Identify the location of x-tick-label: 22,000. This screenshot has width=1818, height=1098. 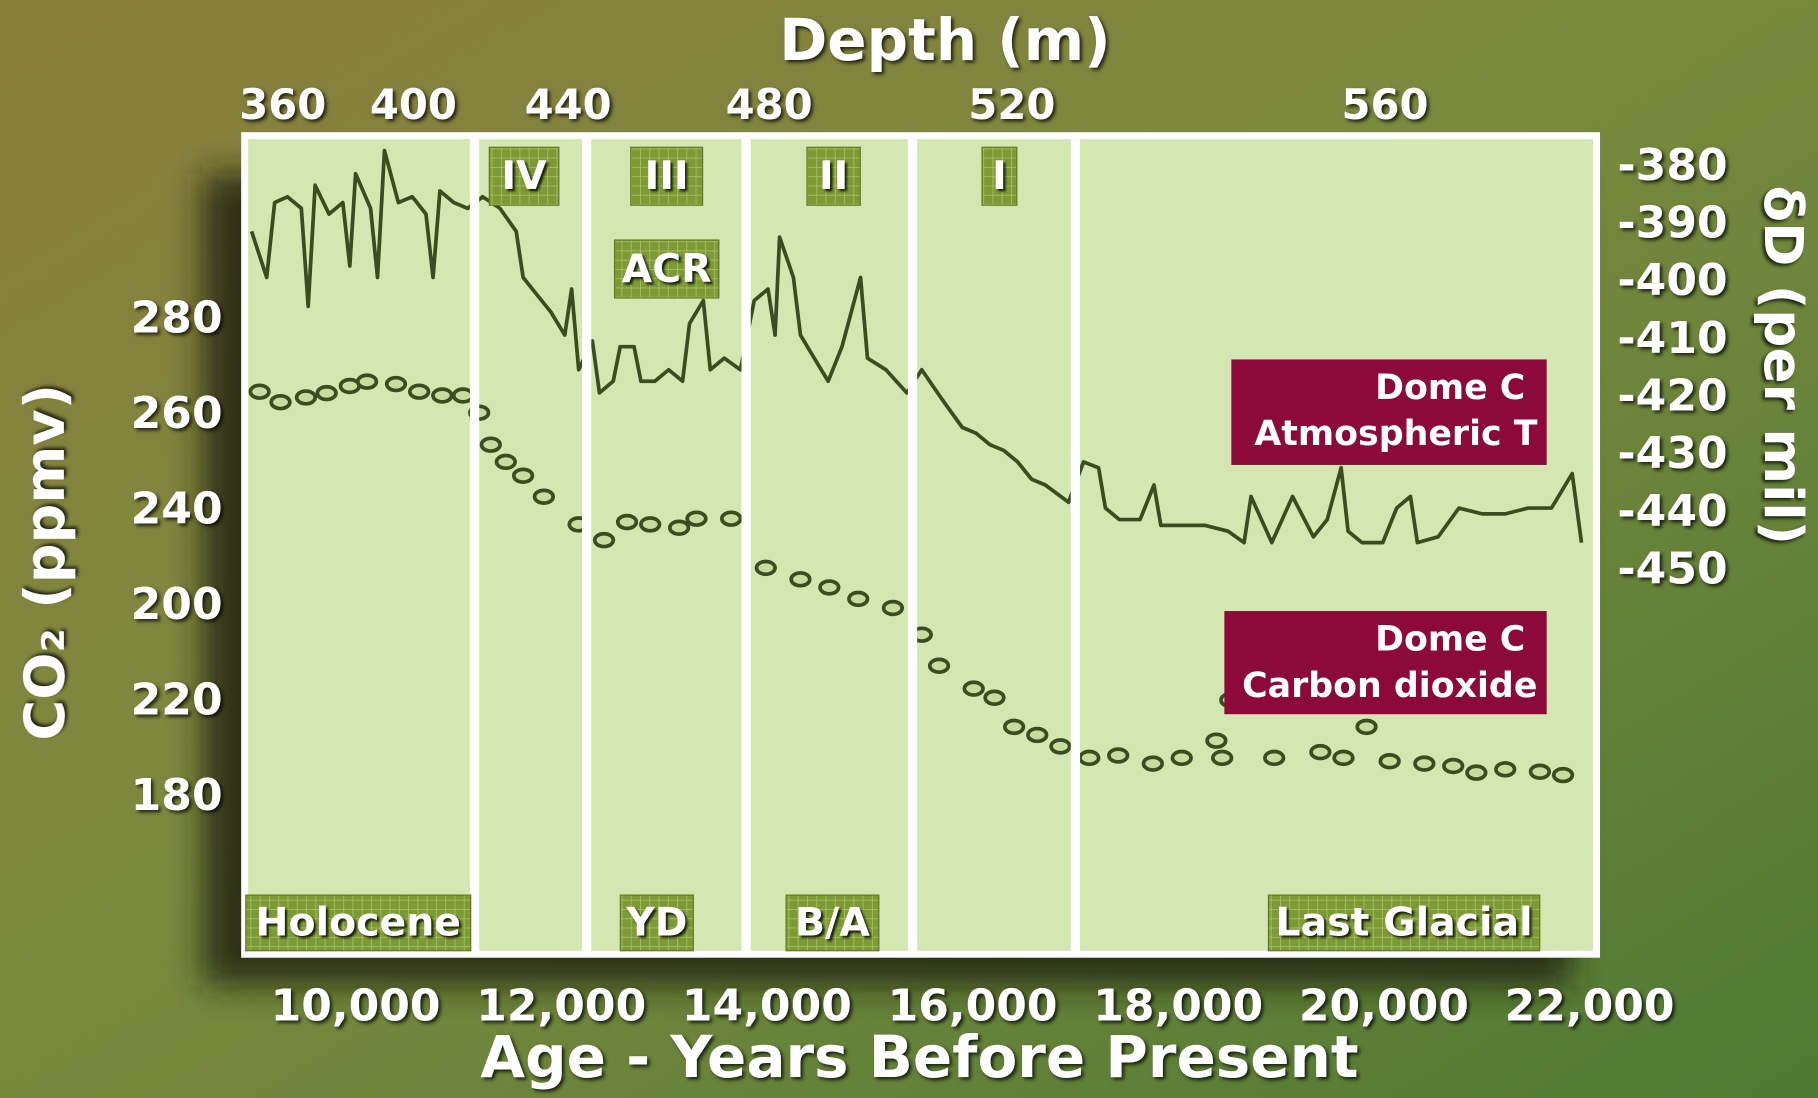
(1590, 1006).